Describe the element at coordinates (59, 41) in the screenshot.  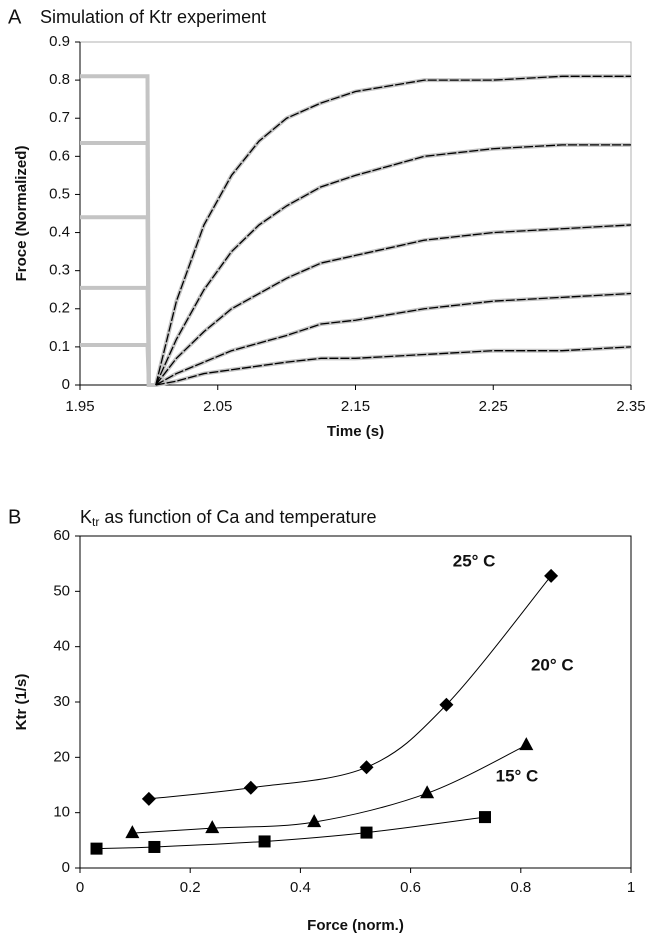
I see `y-tick-label: 0.9` at that location.